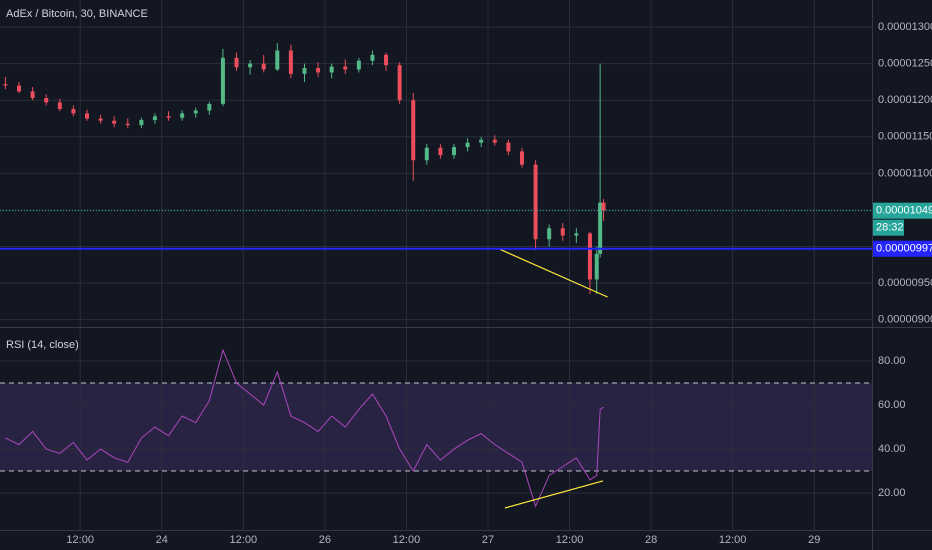 The height and width of the screenshot is (550, 932). What do you see at coordinates (905, 283) in the screenshot?
I see `y-tick-label: 0.00000950` at bounding box center [905, 283].